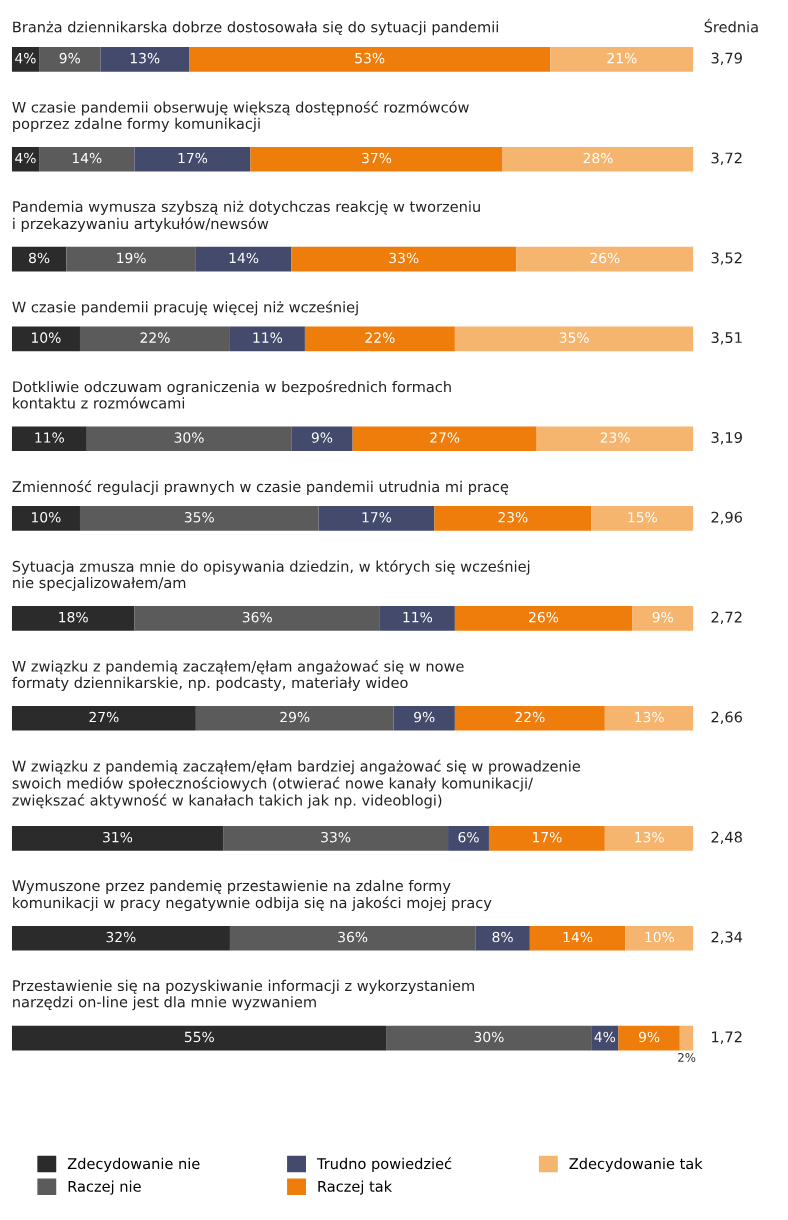 The width and height of the screenshot is (788, 1220). I want to click on data-label: 18%, so click(73, 617).